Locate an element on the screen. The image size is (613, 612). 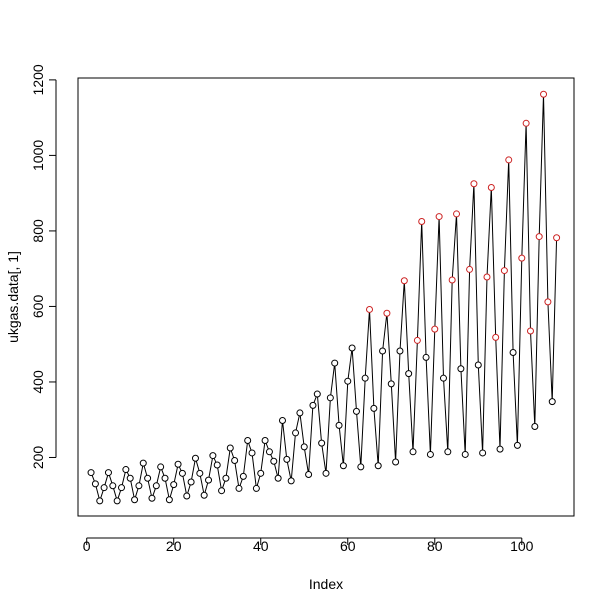
x-tick-label: 20 is located at coordinates (174, 546).